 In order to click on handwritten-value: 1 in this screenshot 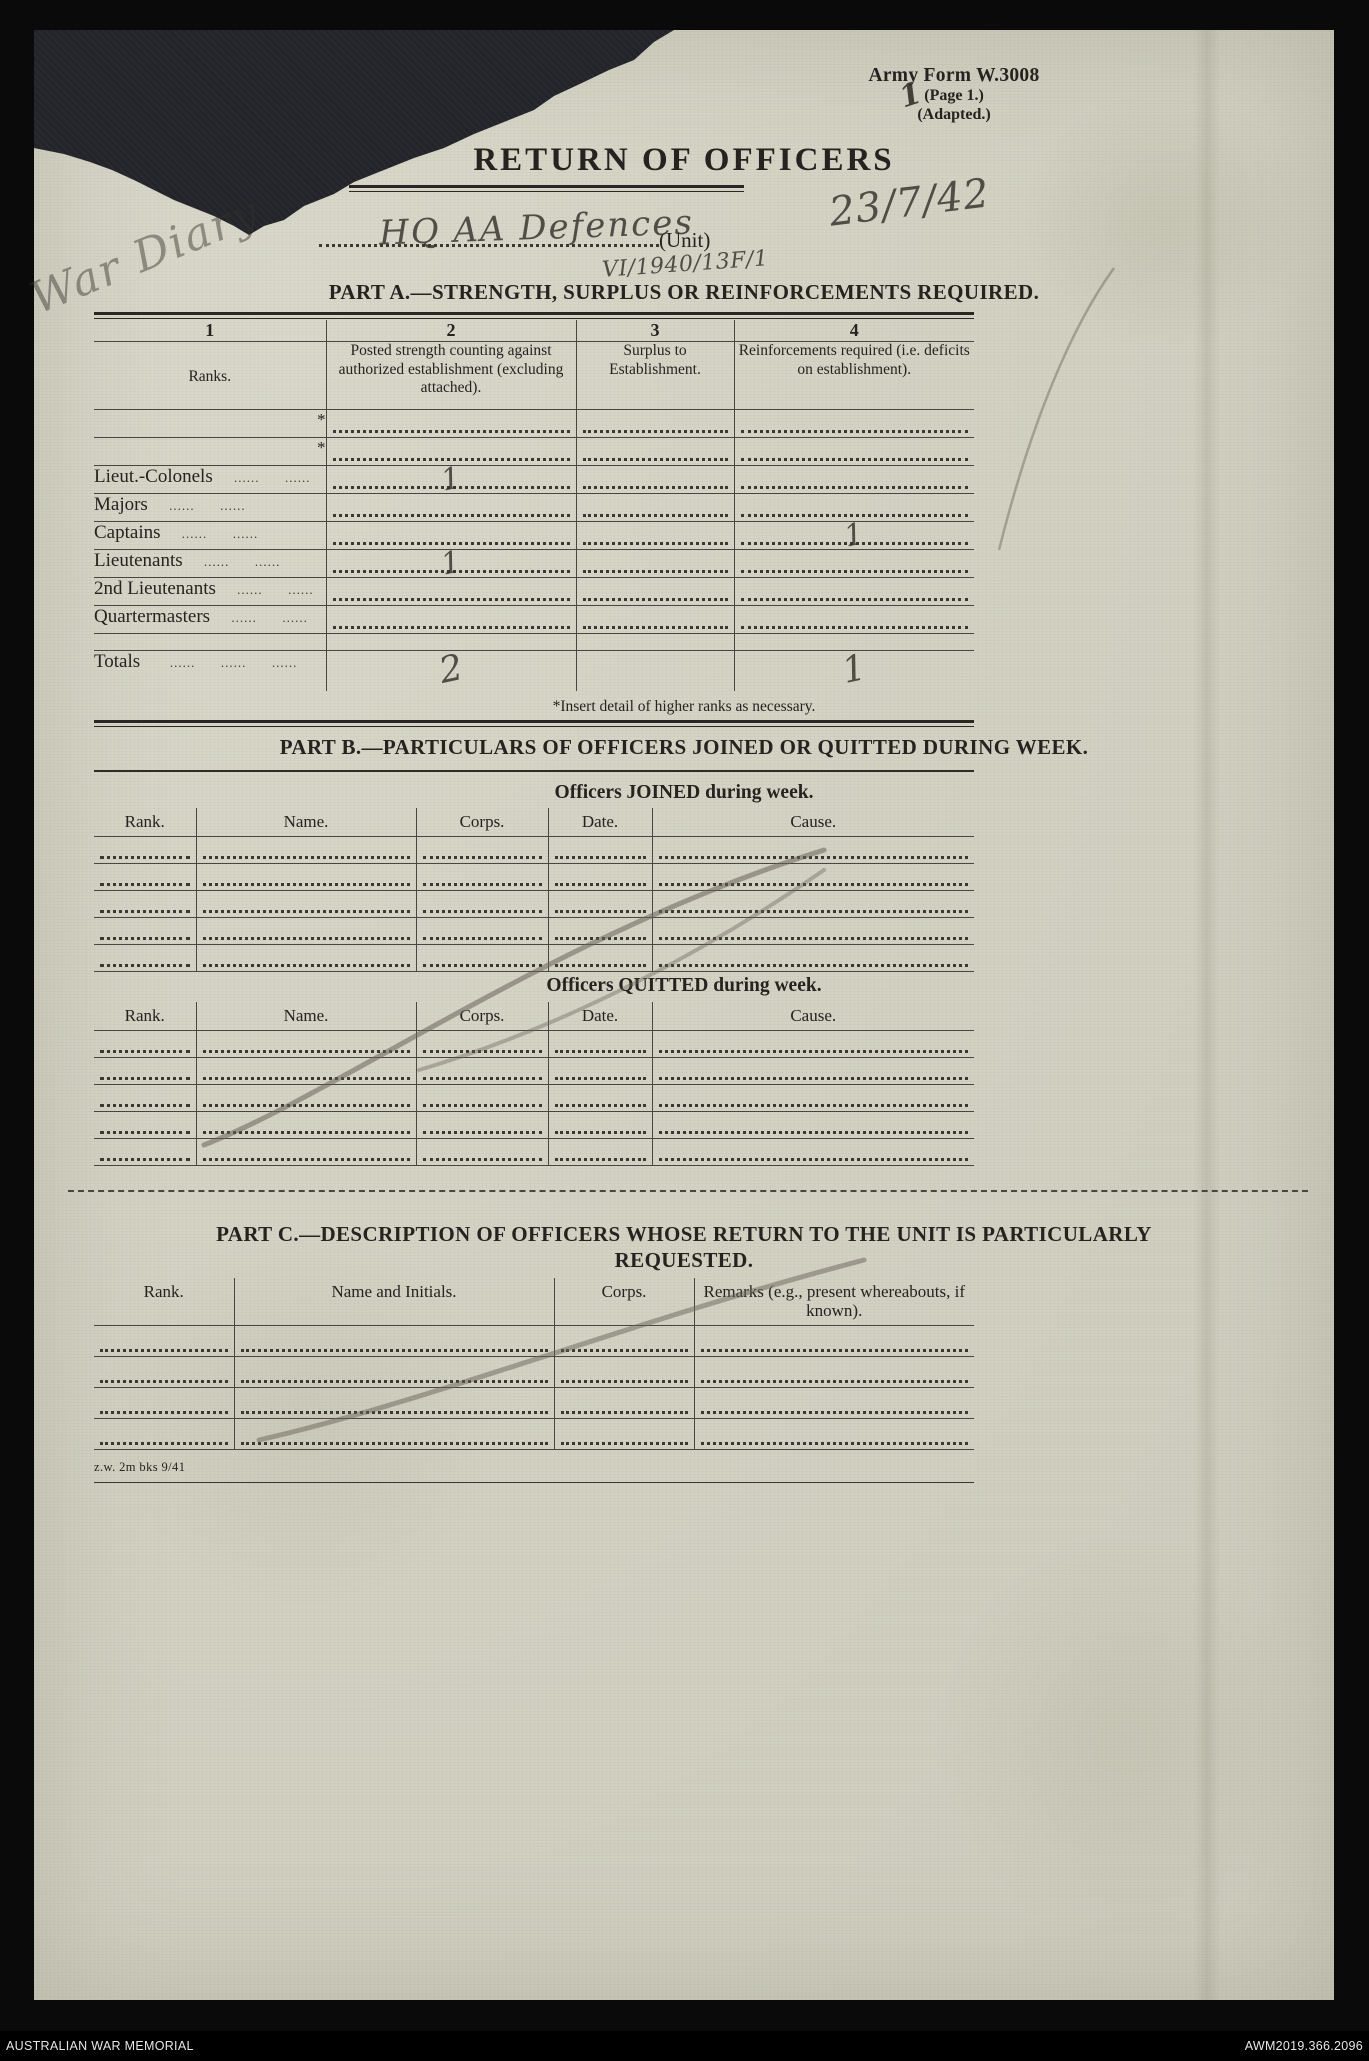, I will do `click(854, 669)`.